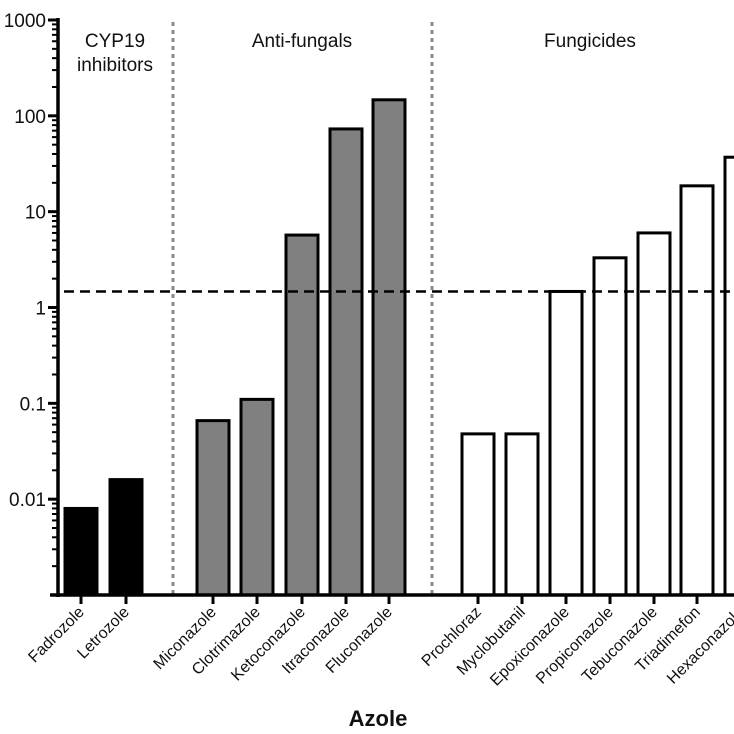 The width and height of the screenshot is (734, 734). Describe the element at coordinates (346, 362) in the screenshot. I see `bar-itraconazole` at that location.